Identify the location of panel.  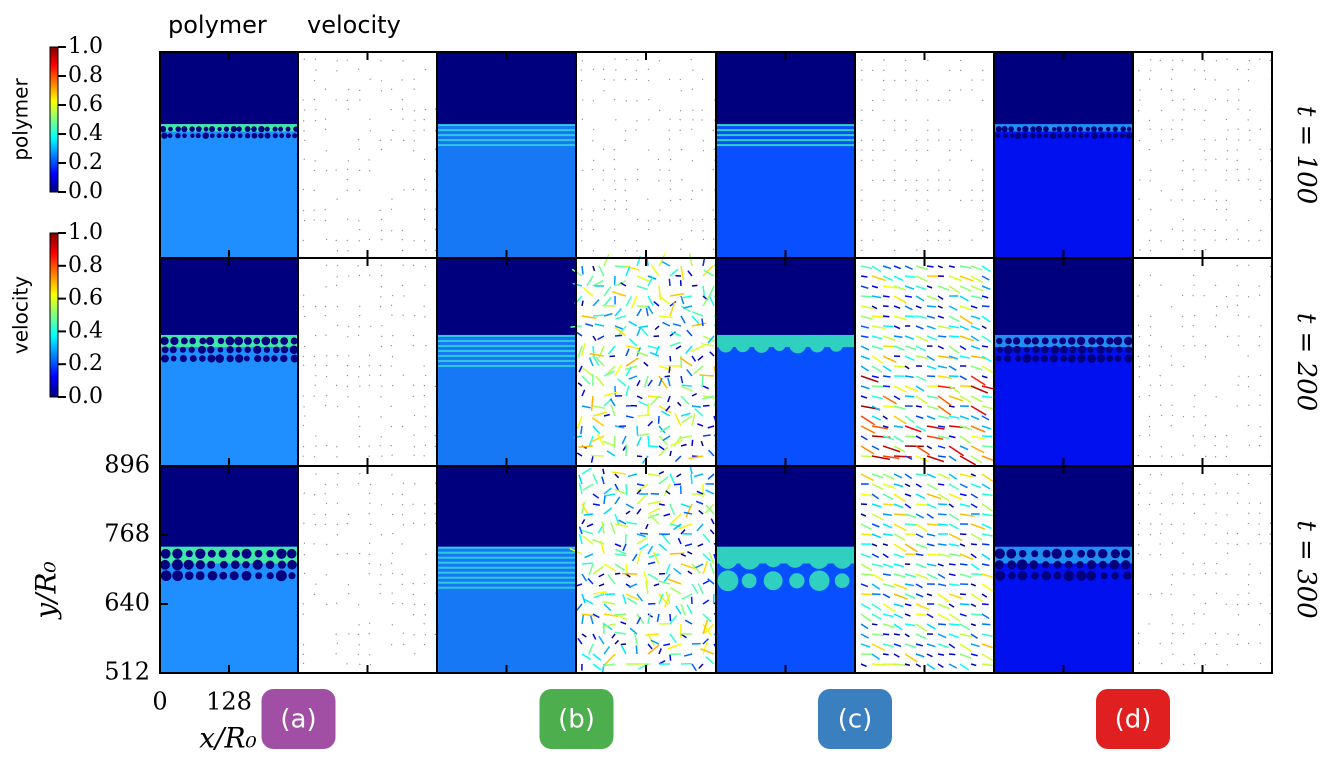
(785, 569).